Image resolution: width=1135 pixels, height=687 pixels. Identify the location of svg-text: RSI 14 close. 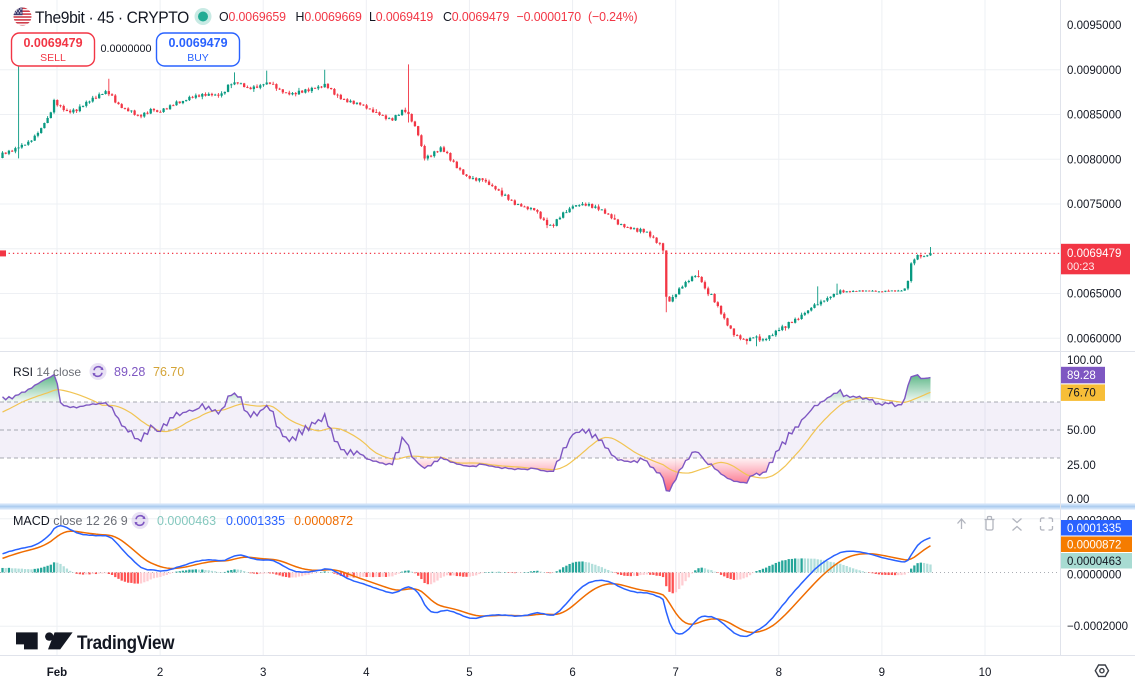
(47, 372).